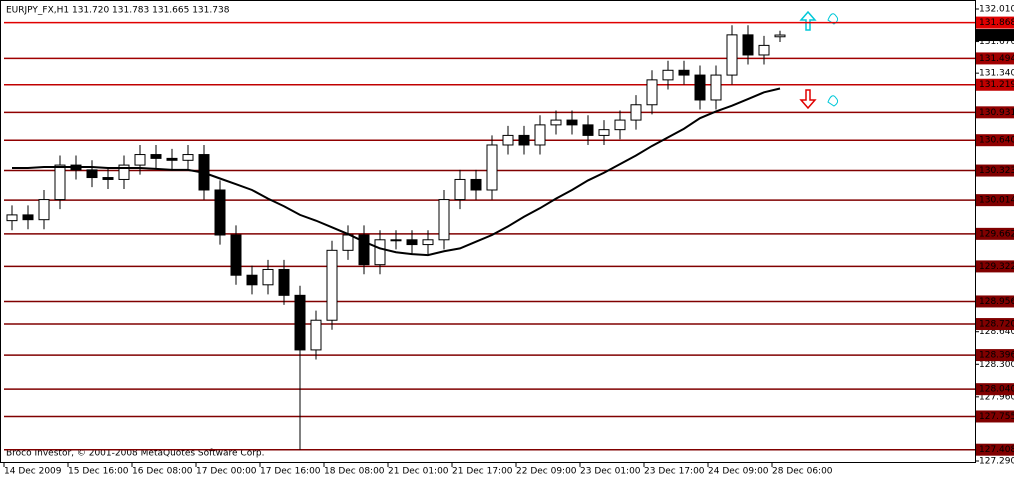 The width and height of the screenshot is (1014, 479). I want to click on current-price-box, so click(995, 35).